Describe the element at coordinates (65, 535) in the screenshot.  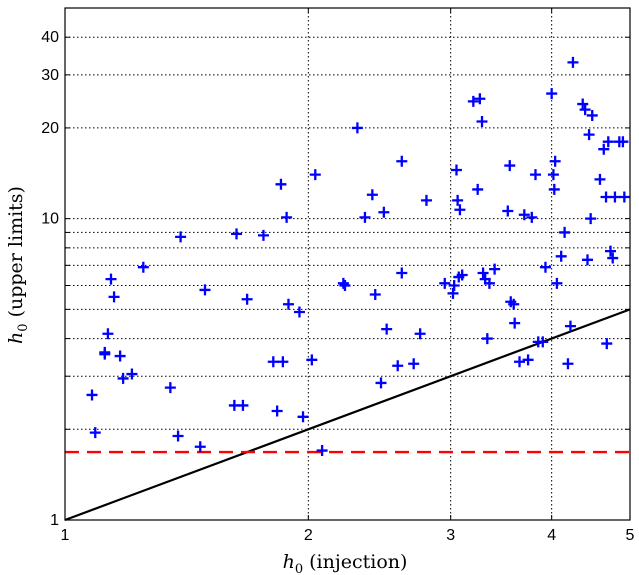
I see `x-tick-label: 1` at that location.